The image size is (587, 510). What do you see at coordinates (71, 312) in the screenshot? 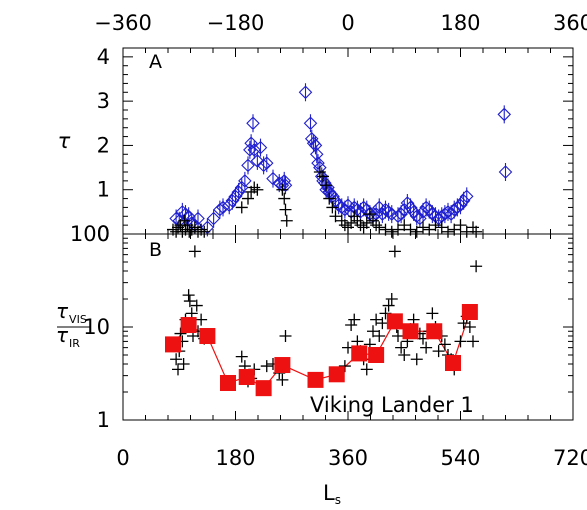
I see `panel-b-ylabel-numerator: τVIS` at bounding box center [71, 312].